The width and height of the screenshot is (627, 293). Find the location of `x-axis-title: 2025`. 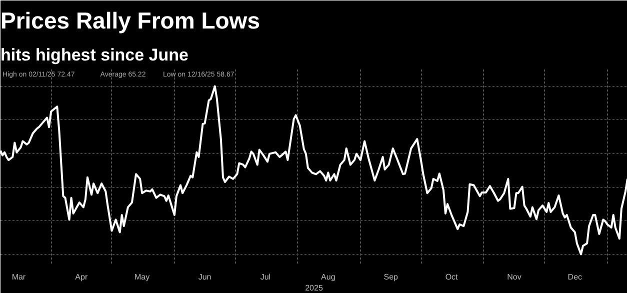

x-axis-title: 2025 is located at coordinates (314, 288).